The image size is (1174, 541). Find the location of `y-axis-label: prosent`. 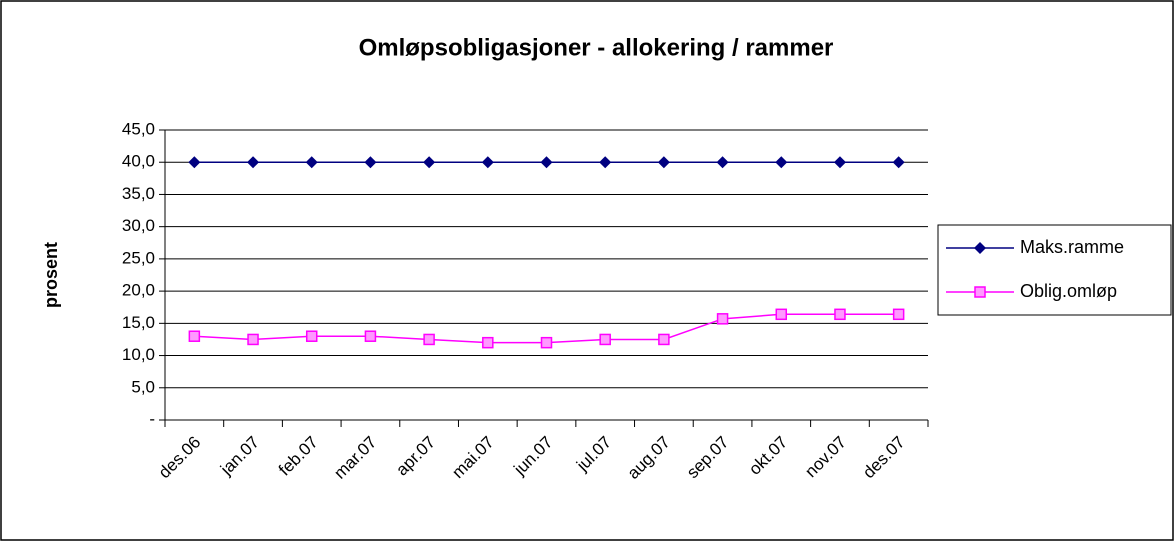

y-axis-label: prosent is located at coordinates (51, 275).